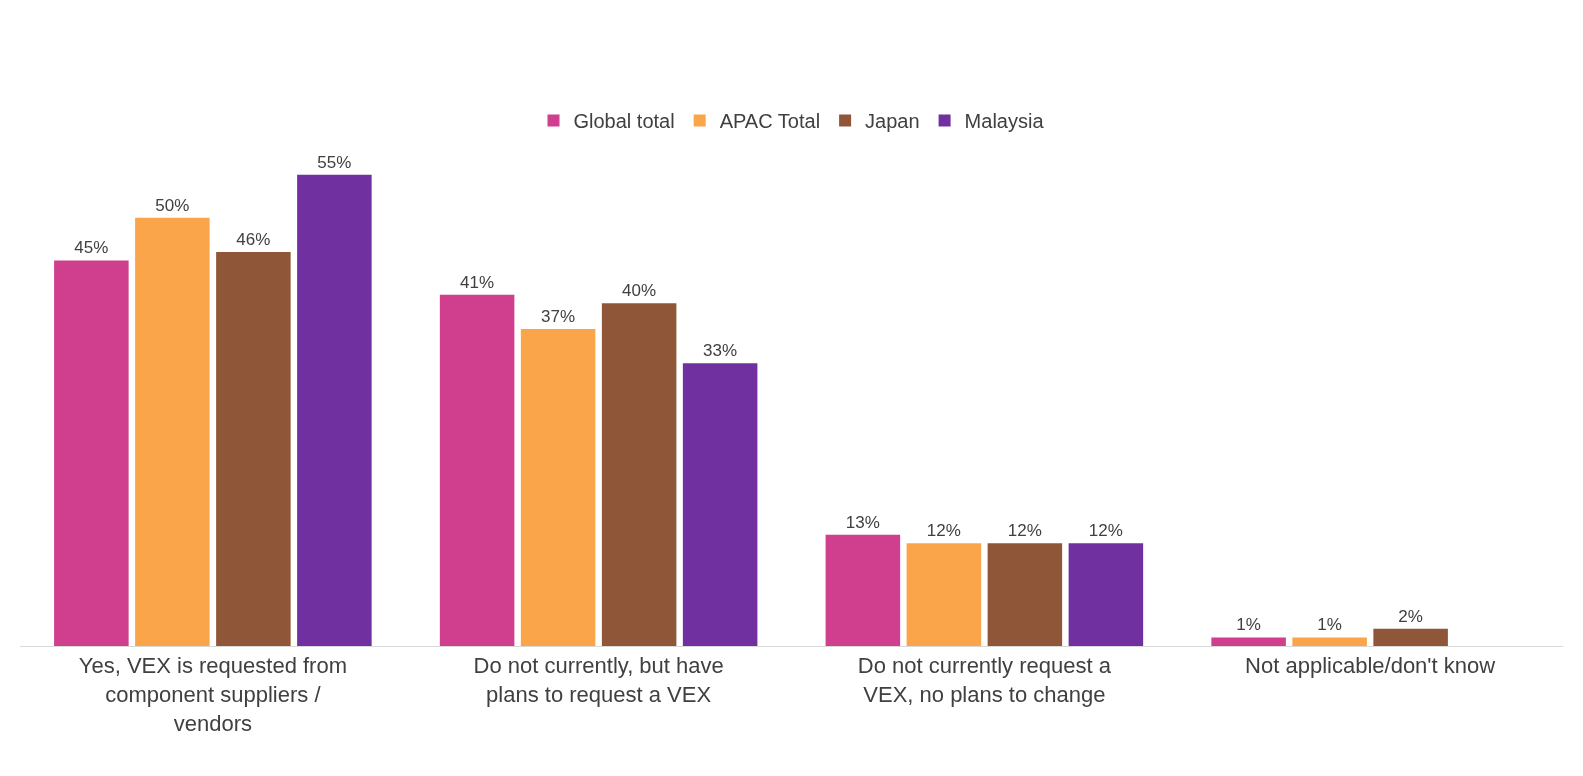  I want to click on legend-label: Japan, so click(892, 121).